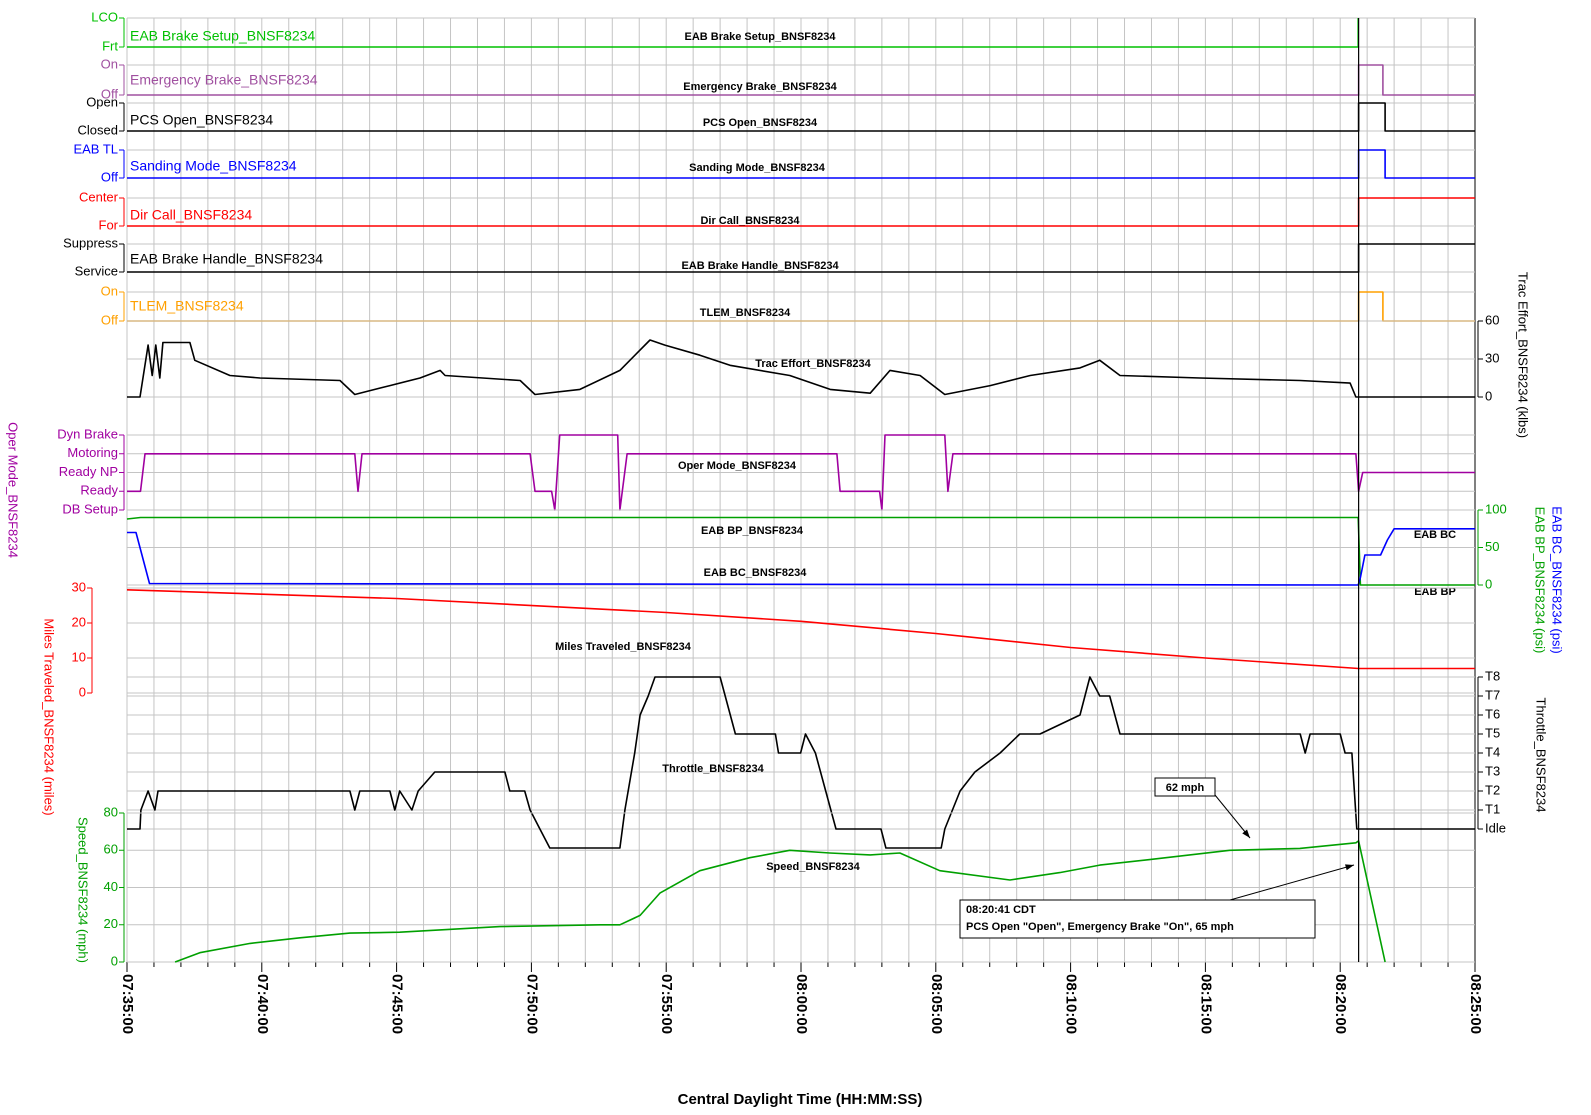 Image resolution: width=1591 pixels, height=1115 pixels. I want to click on y-tick-label: EAB TL, so click(95, 148).